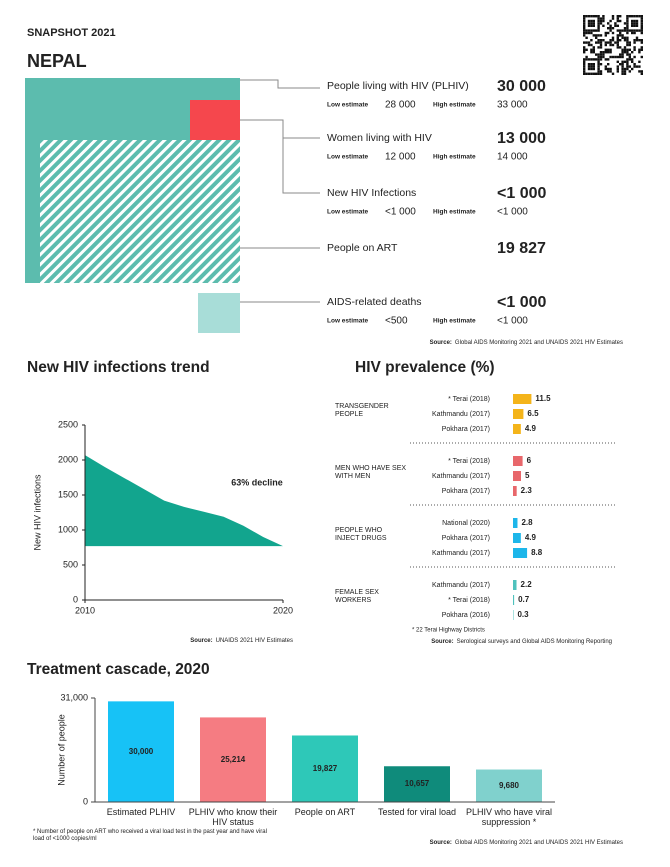 The height and width of the screenshot is (867, 670). Describe the element at coordinates (523, 614) in the screenshot. I see `value-label: 0.3` at that location.